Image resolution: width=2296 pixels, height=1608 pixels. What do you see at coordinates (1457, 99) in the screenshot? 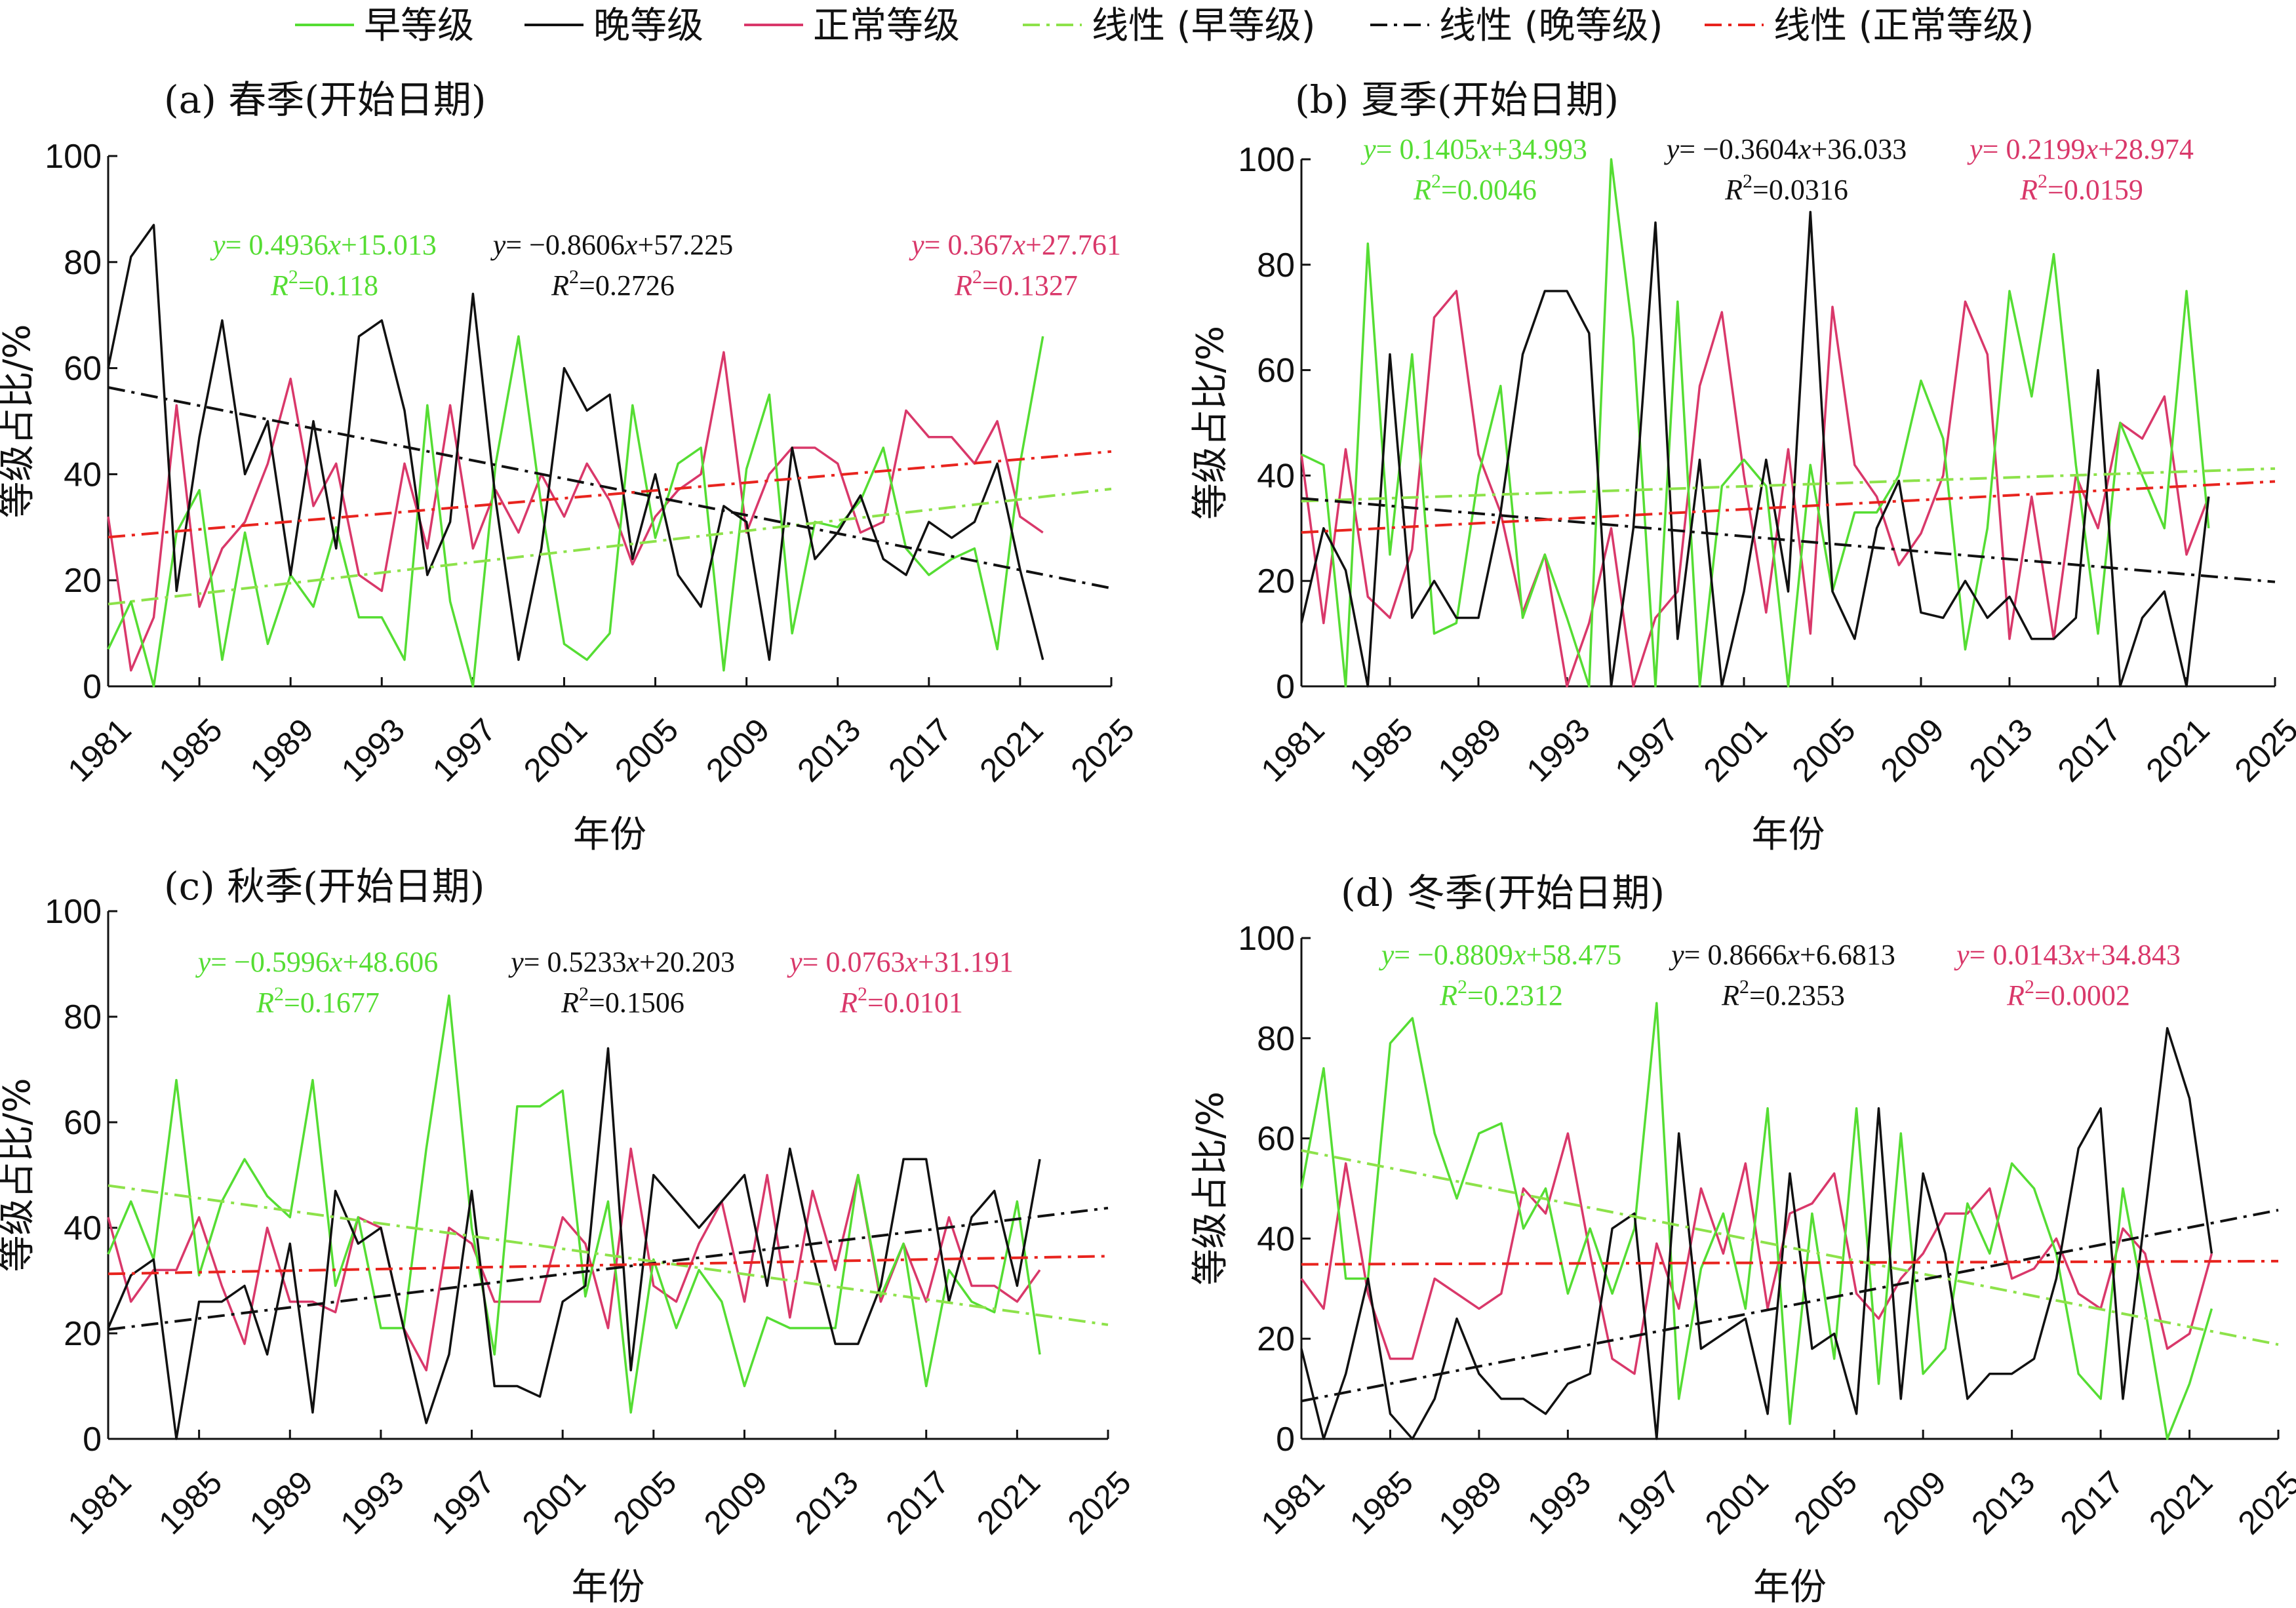
I see `panel-title: (b) 夏季(开始日期)` at bounding box center [1457, 99].